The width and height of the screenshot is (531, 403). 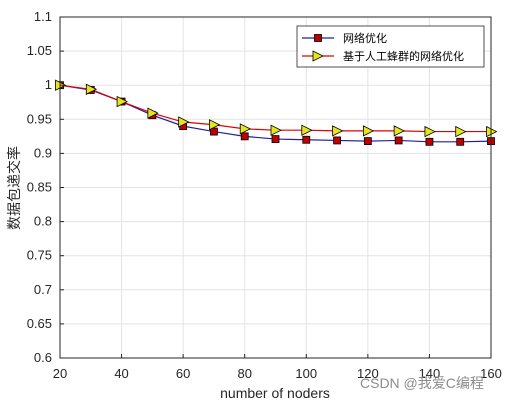 What do you see at coordinates (491, 373) in the screenshot?
I see `x-tick-label: 160` at bounding box center [491, 373].